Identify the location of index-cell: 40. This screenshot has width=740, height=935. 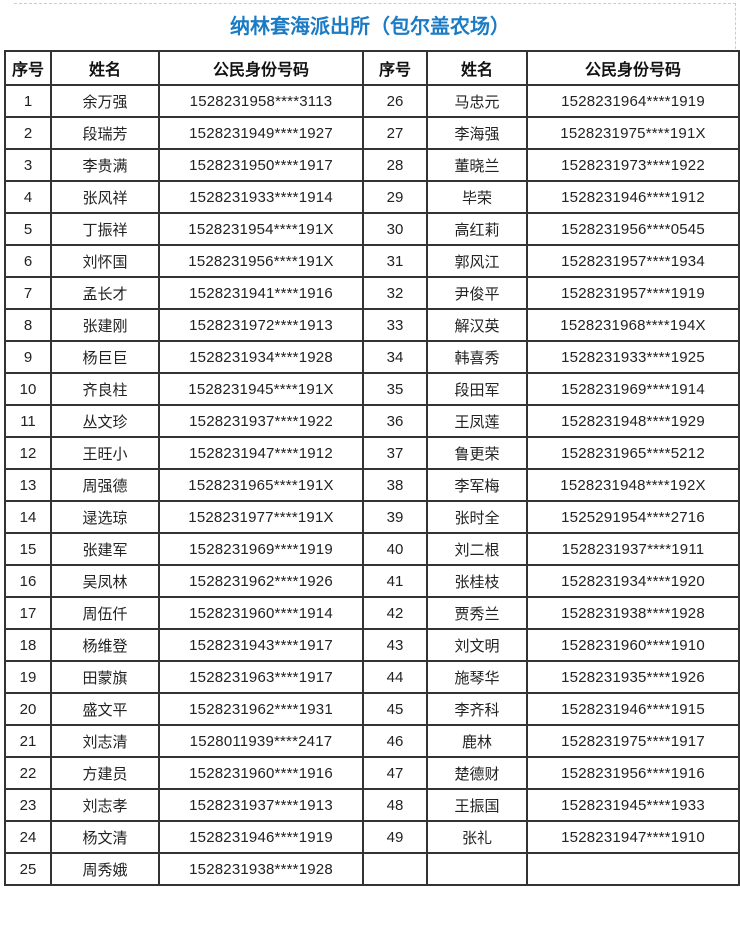
(395, 549).